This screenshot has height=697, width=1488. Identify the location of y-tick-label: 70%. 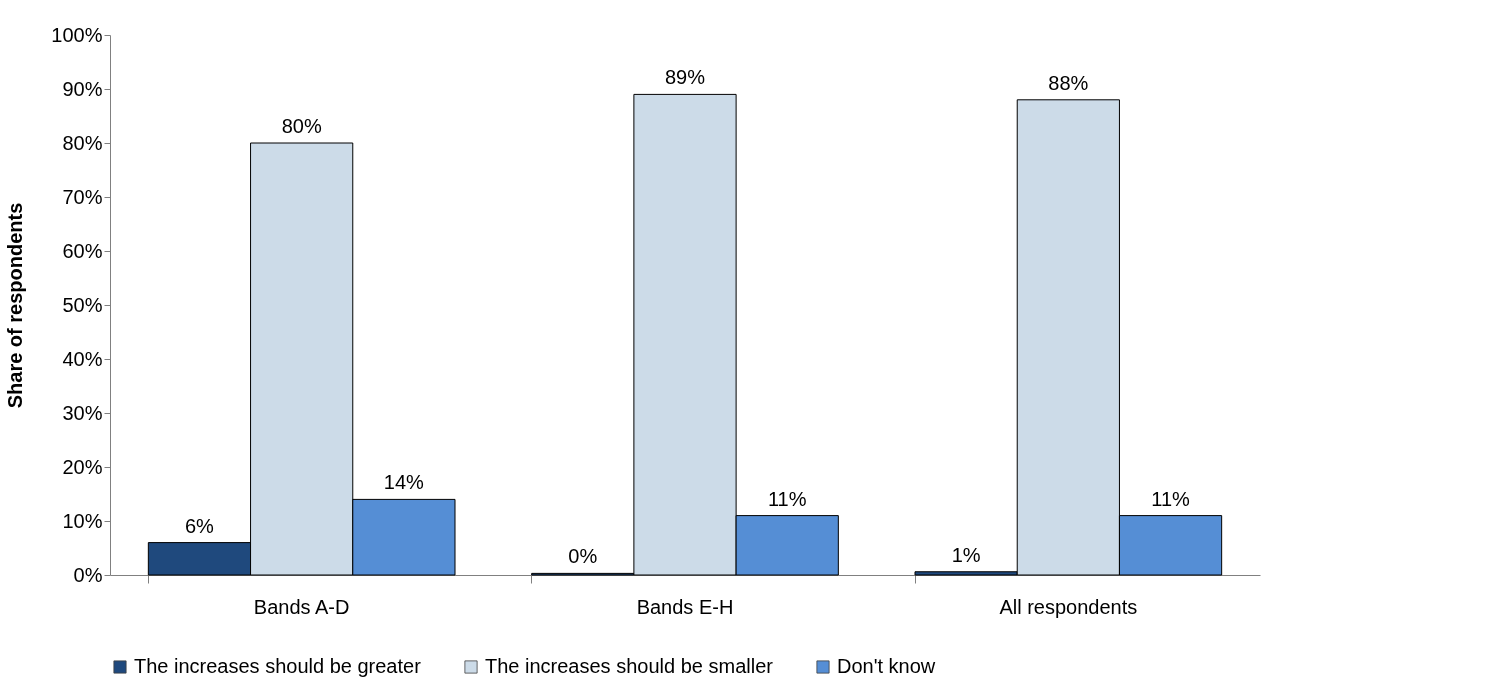
(82, 196).